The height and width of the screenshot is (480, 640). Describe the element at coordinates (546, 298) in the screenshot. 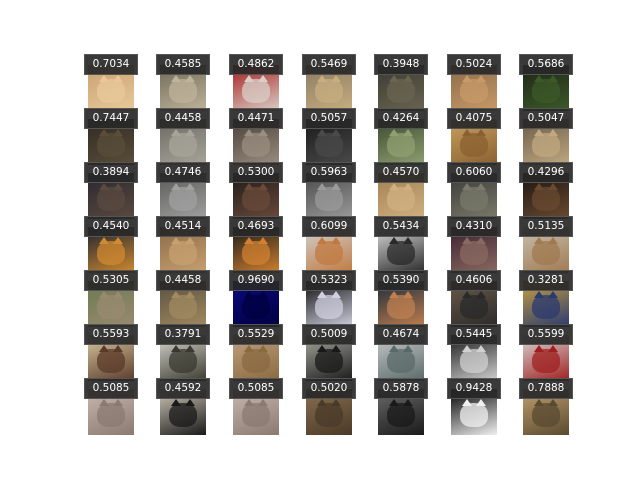

I see `grid-cell: 0.3281` at that location.